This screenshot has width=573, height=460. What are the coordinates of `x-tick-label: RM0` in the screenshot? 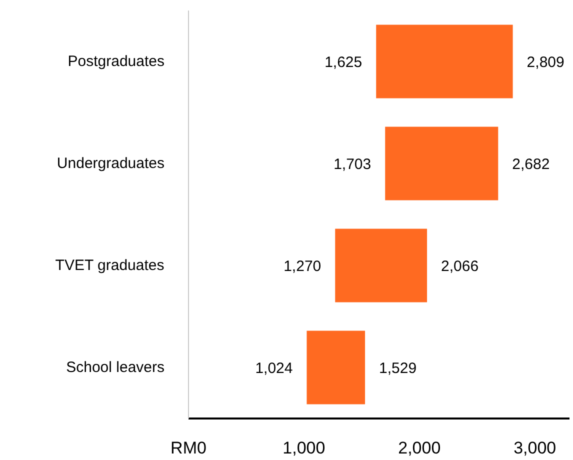 It's located at (188, 448).